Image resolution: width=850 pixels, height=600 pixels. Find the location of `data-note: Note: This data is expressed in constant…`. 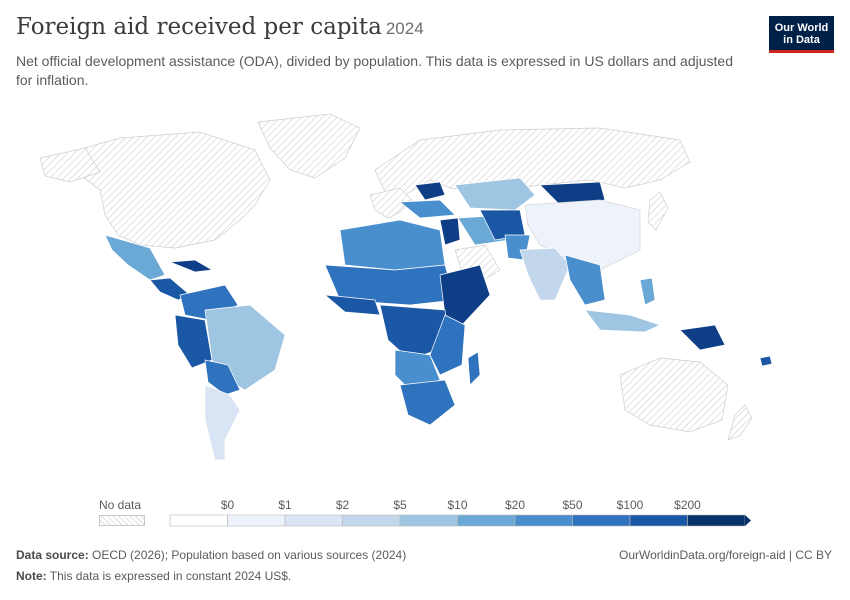

data-note: Note: This data is expressed in constant… is located at coordinates (153, 576).